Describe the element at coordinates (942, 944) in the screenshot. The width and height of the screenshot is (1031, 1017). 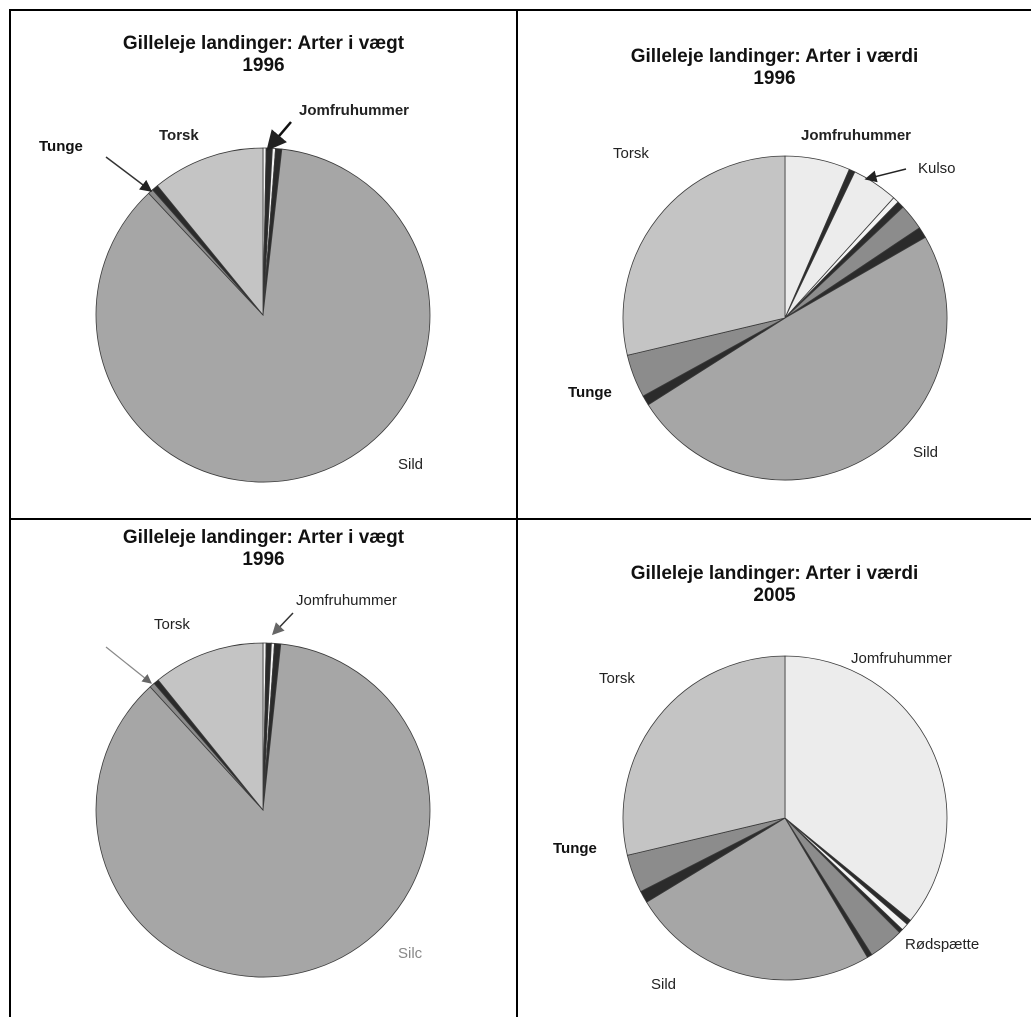
I see `label-rodspaette: Rødspætte` at that location.